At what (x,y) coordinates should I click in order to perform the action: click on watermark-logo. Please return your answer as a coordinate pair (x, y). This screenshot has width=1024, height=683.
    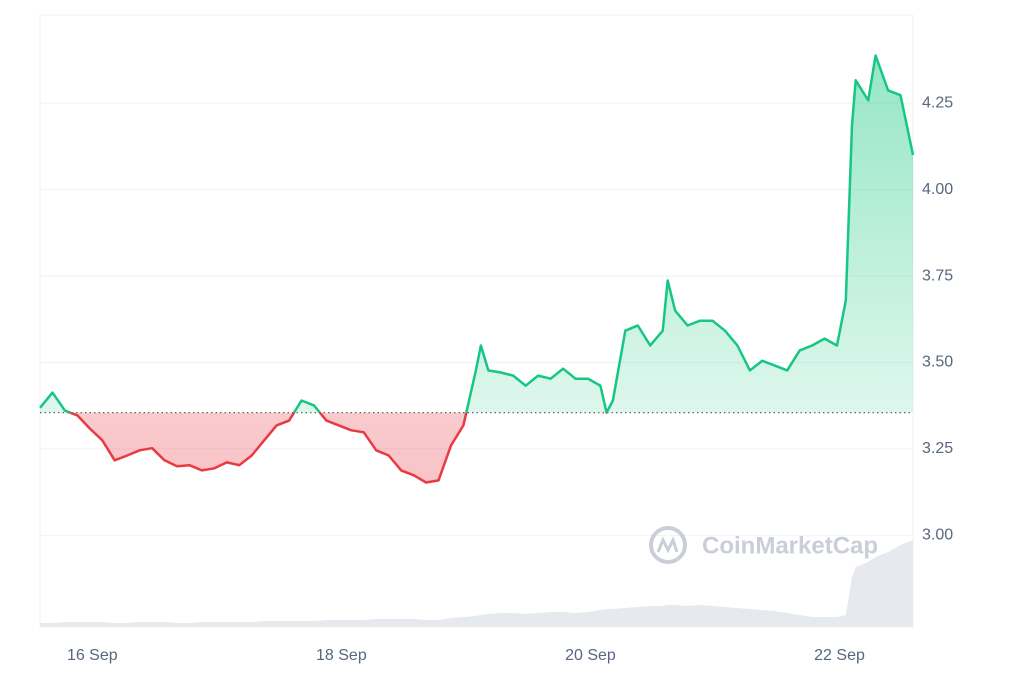
    Looking at the image, I should click on (668, 545).